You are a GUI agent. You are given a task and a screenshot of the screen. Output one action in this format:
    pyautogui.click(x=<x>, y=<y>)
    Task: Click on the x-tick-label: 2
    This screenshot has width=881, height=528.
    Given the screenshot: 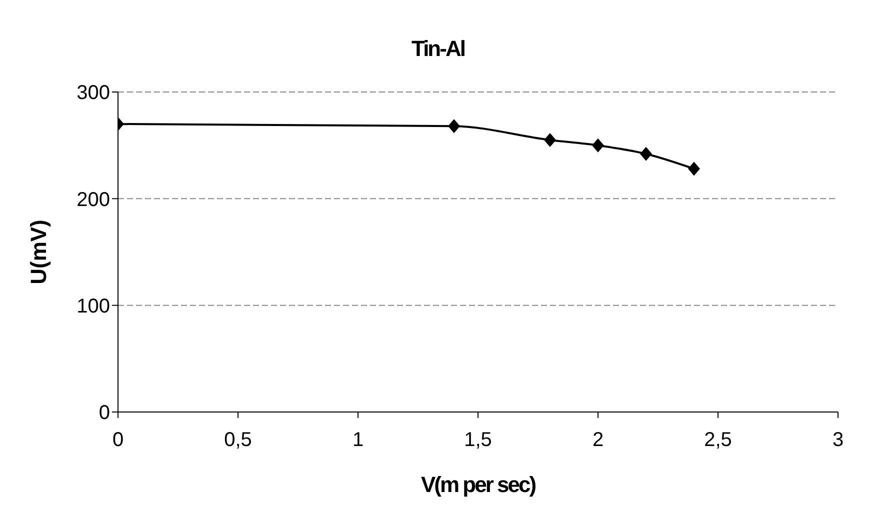 What is the action you would take?
    pyautogui.click(x=598, y=440)
    